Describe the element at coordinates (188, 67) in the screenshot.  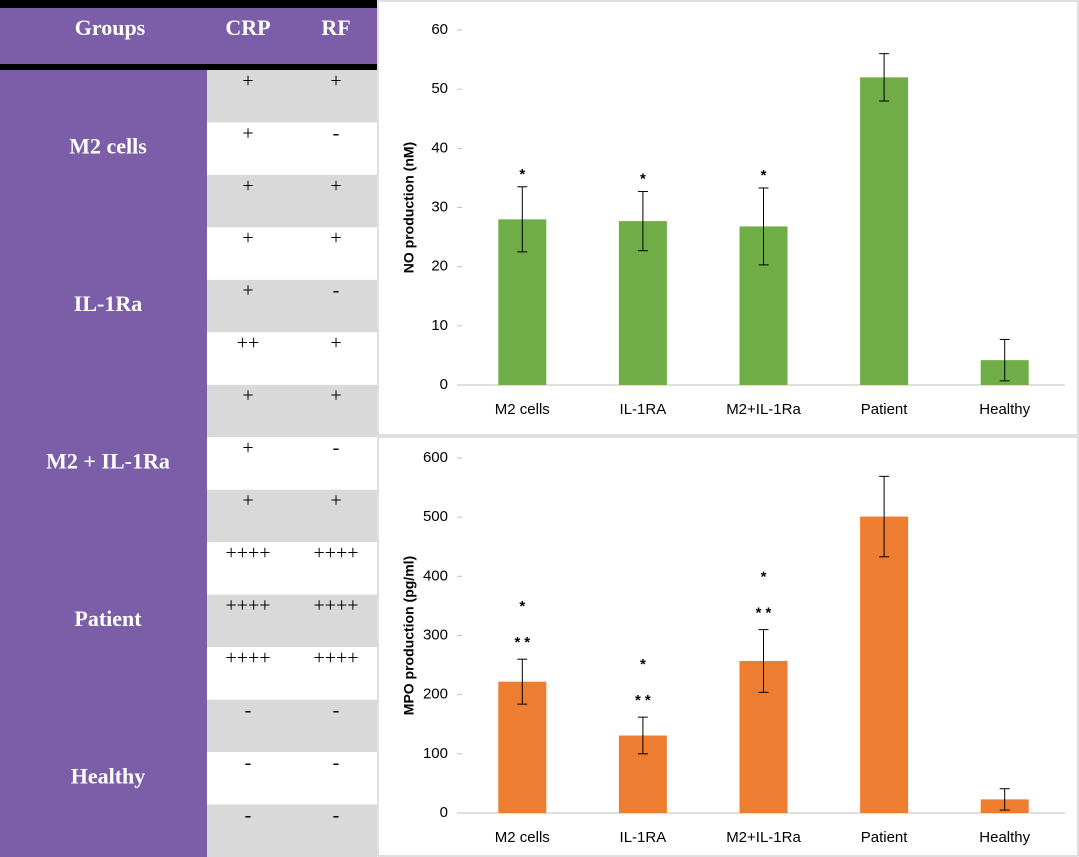
I see `header-bottom-rule` at that location.